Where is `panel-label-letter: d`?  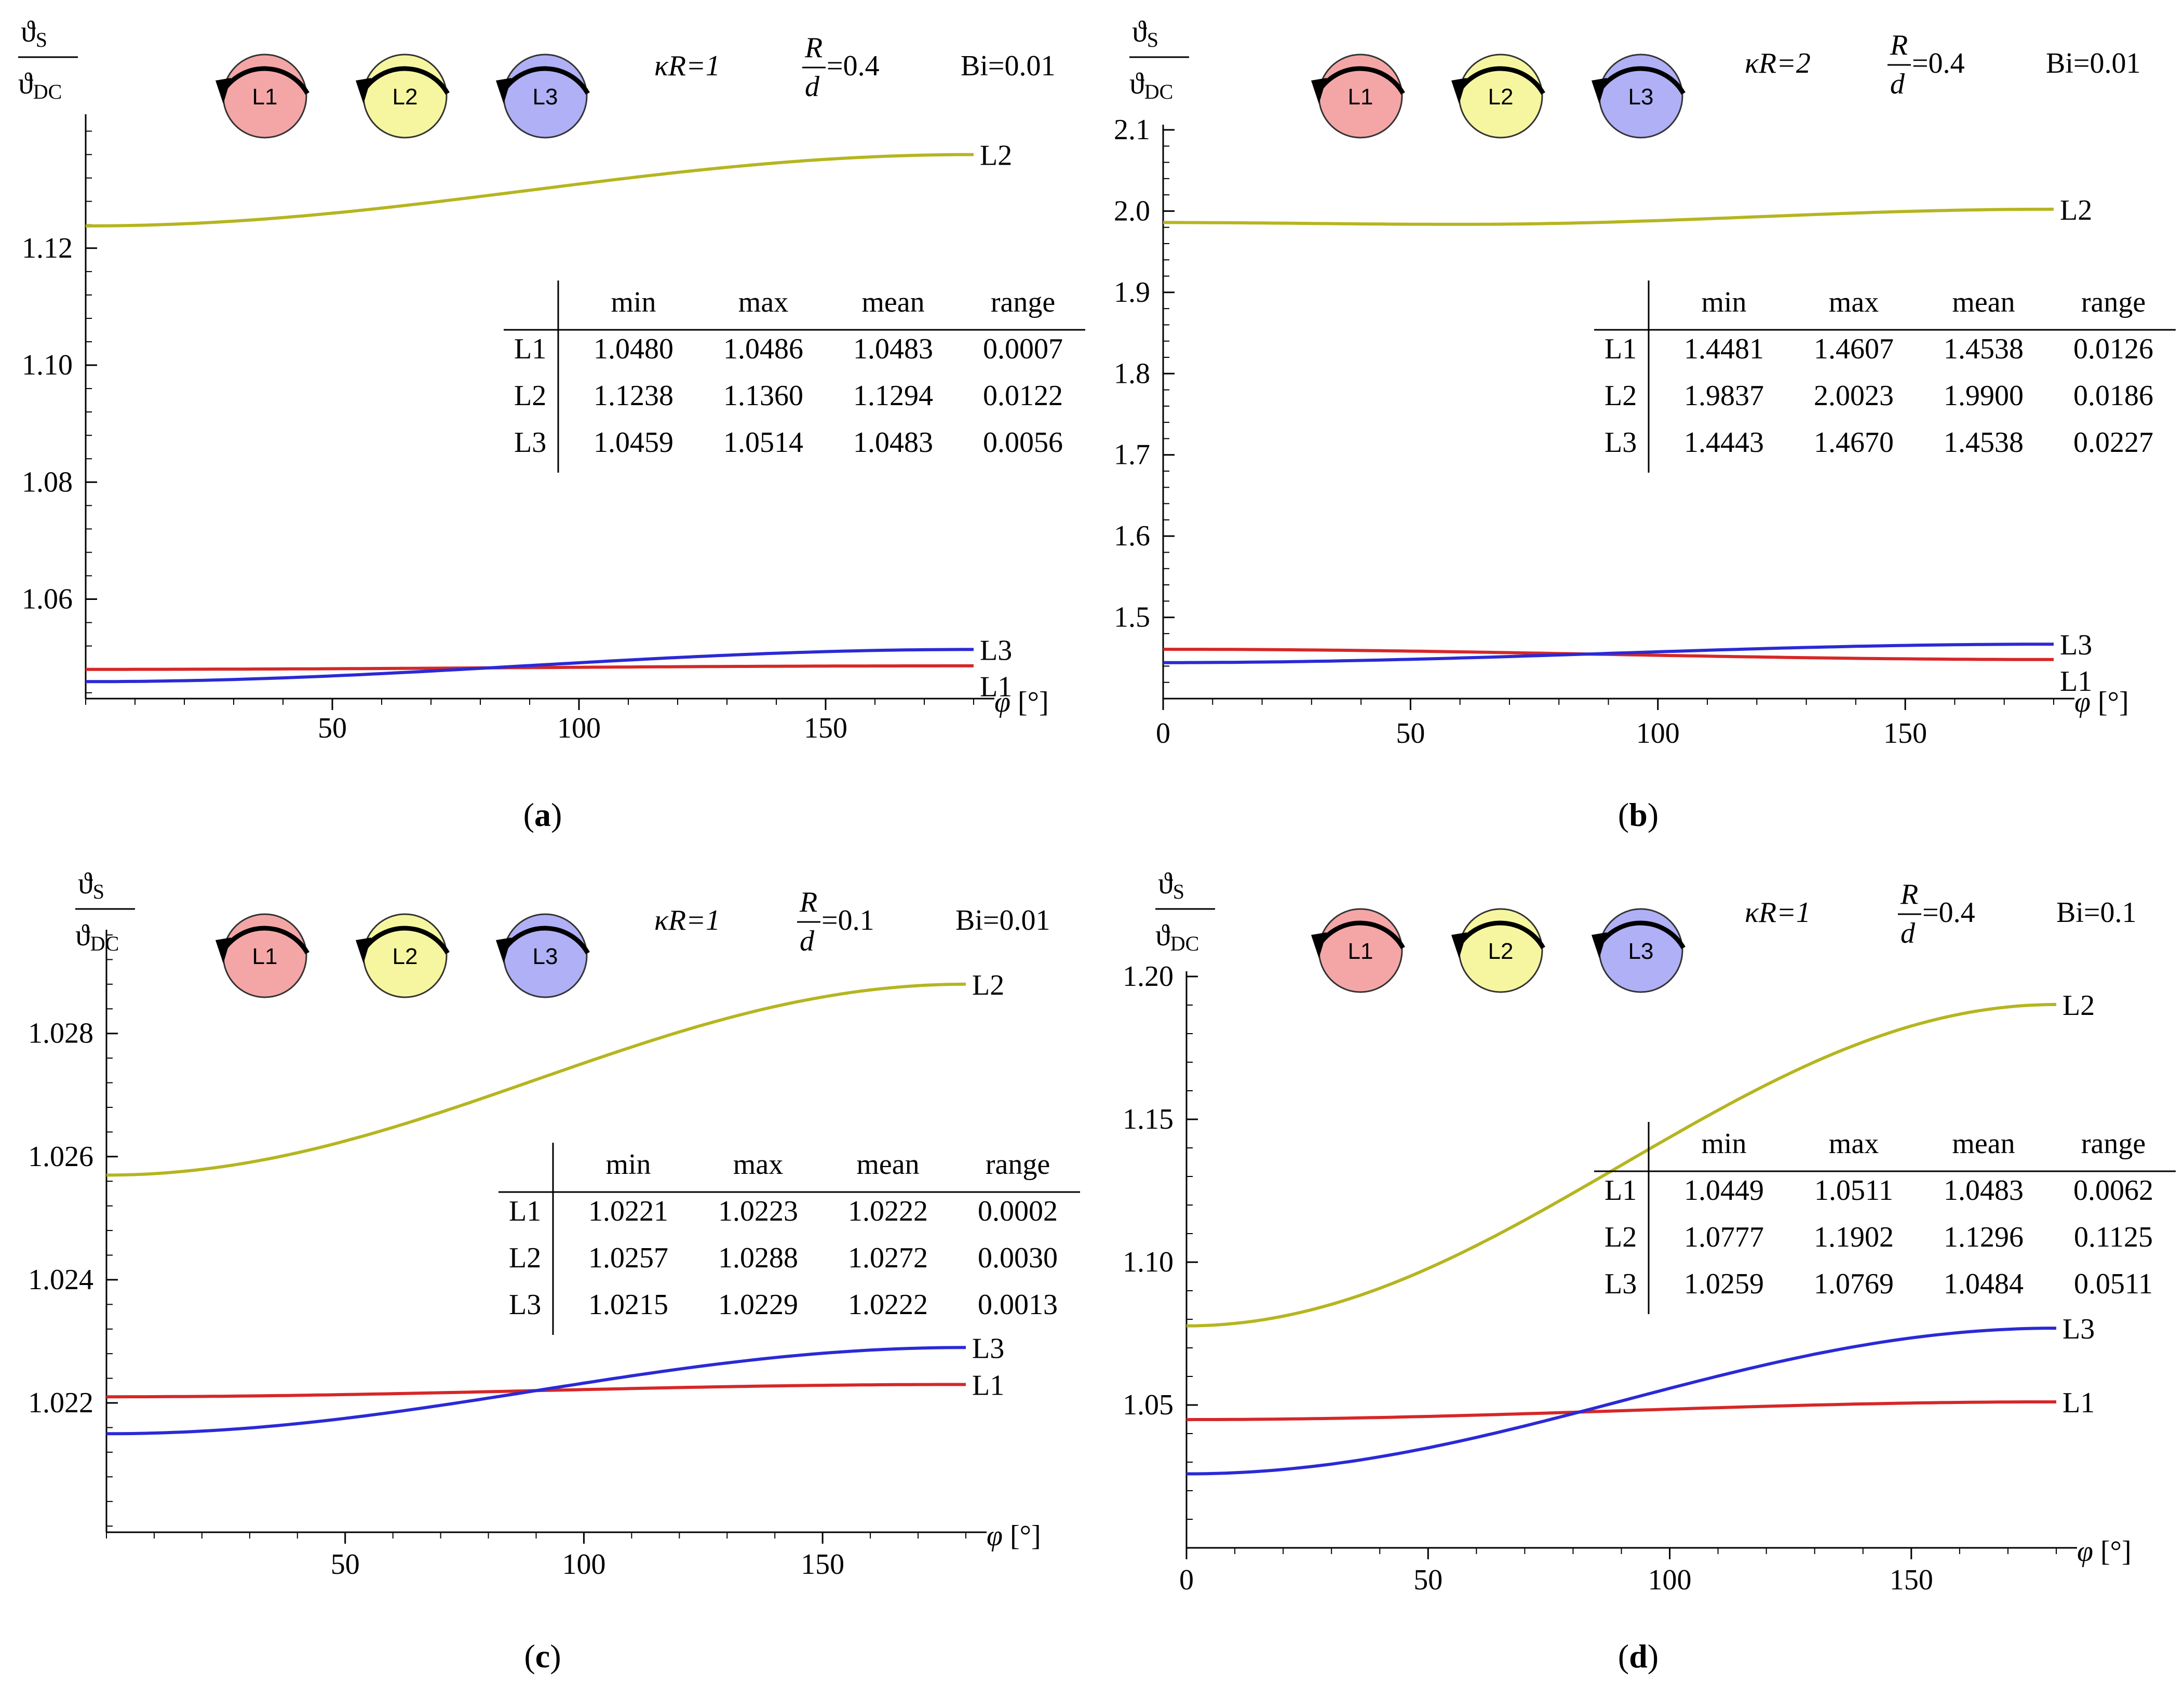 panel-label-letter: d is located at coordinates (1638, 1656).